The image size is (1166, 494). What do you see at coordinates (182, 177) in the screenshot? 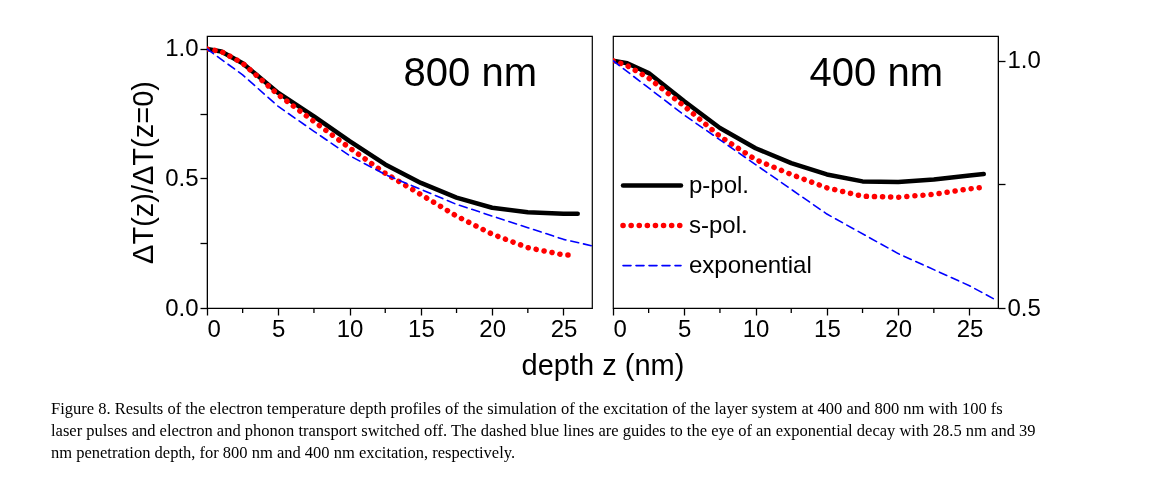
I see `y-tick-label: 0.5` at bounding box center [182, 177].